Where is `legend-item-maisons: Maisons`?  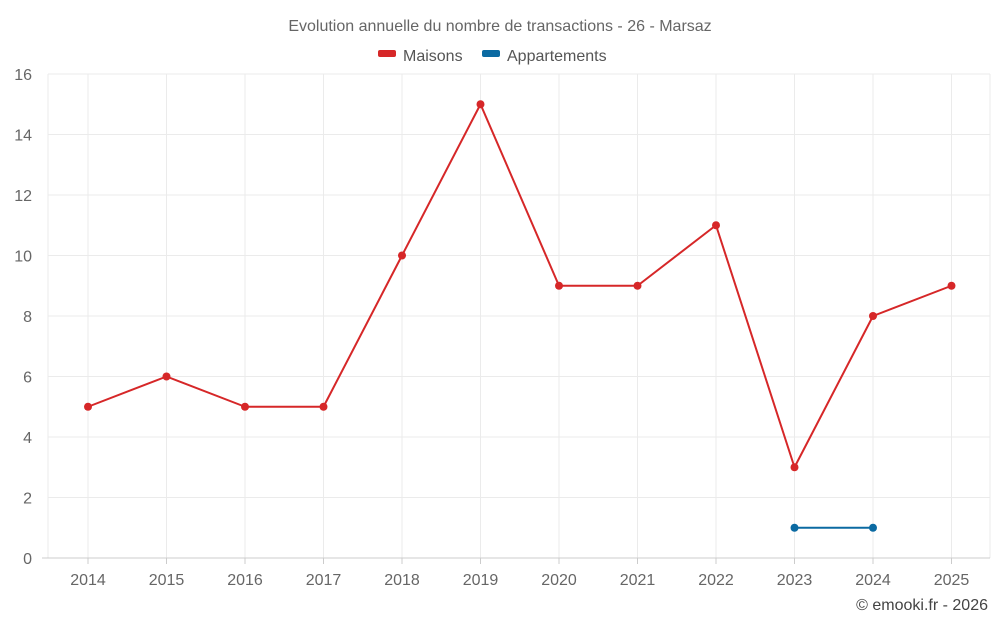
legend-item-maisons: Maisons is located at coordinates (420, 56).